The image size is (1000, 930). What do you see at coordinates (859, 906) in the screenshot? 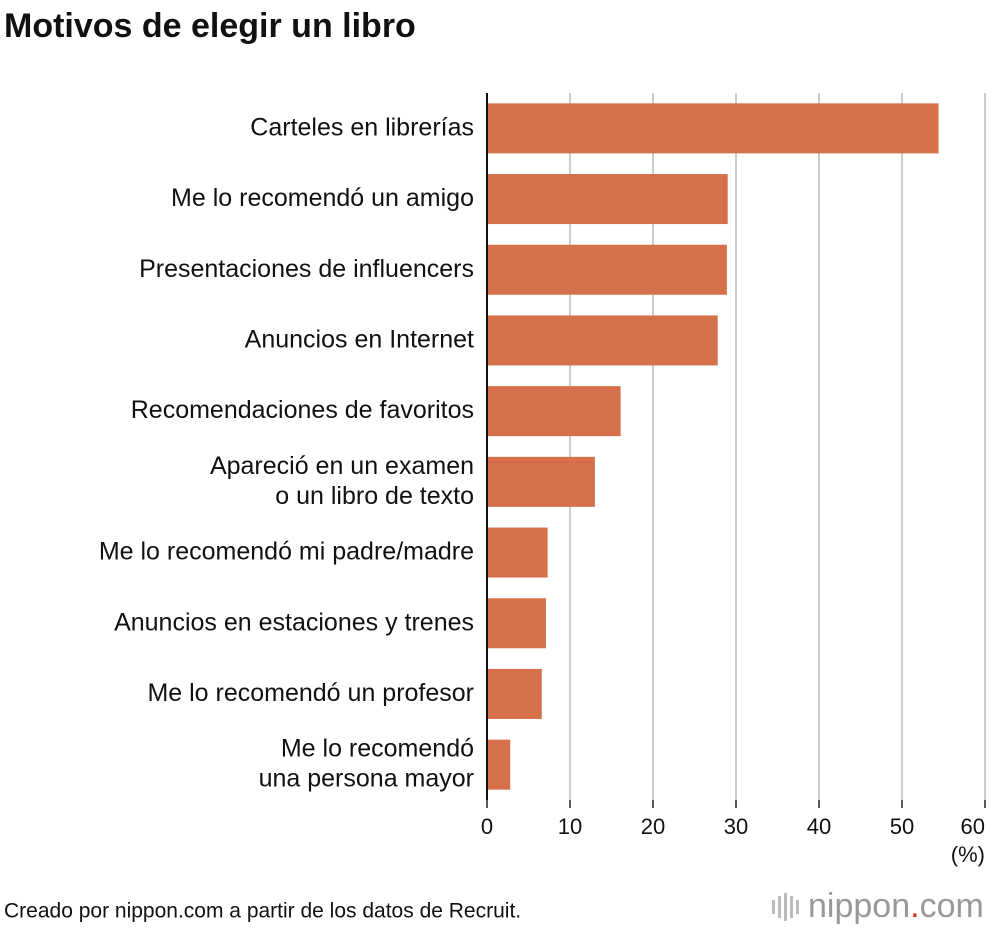
I see `logo-name: nippon` at bounding box center [859, 906].